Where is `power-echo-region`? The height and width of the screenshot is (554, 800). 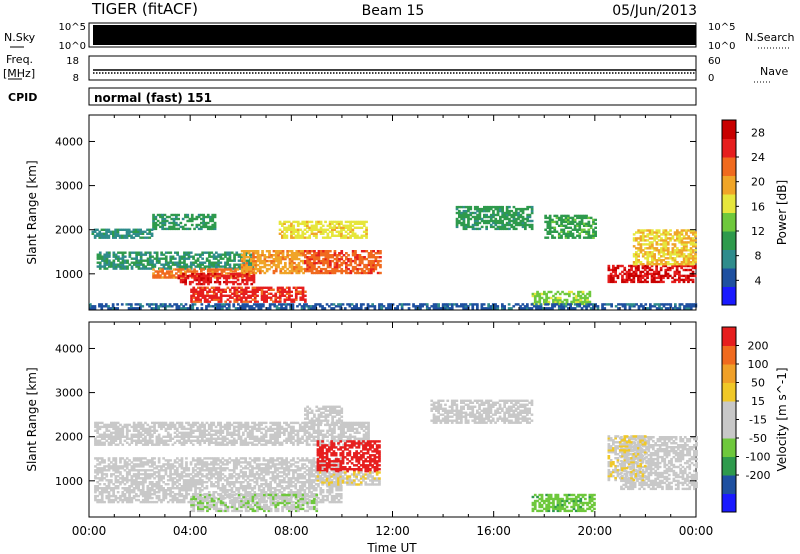
power-echo-region is located at coordinates (570, 226).